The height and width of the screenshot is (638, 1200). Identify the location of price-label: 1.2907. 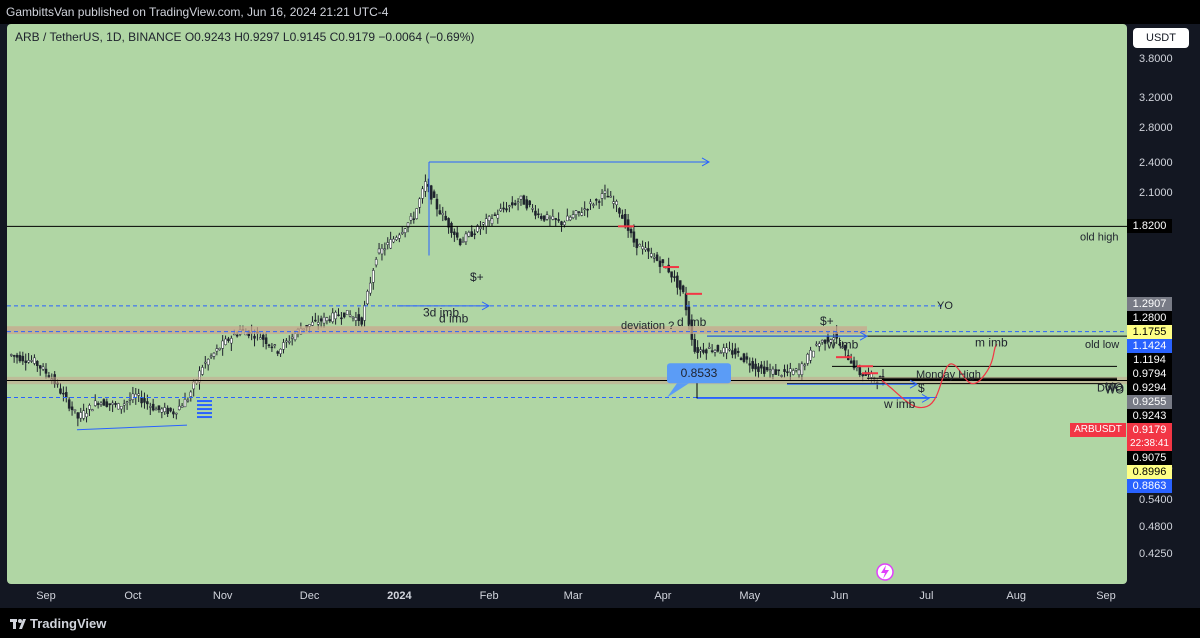
(1149, 303).